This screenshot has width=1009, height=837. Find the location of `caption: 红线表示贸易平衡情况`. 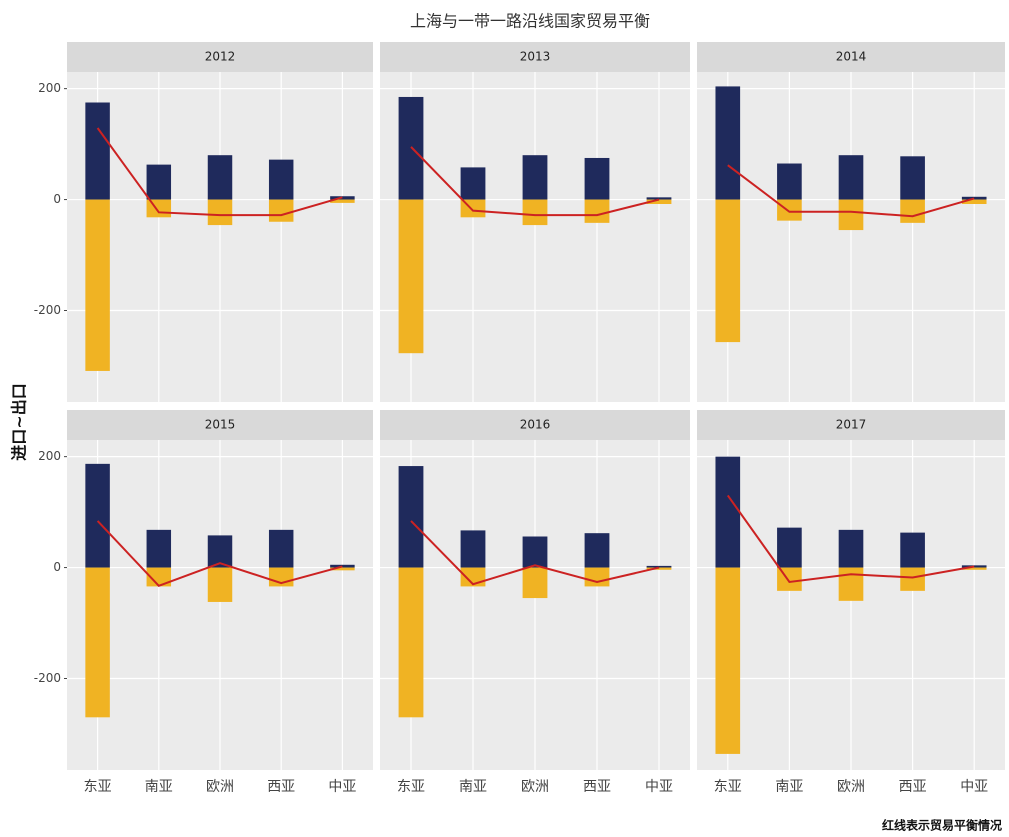

caption: 红线表示贸易平衡情况 is located at coordinates (942, 825).